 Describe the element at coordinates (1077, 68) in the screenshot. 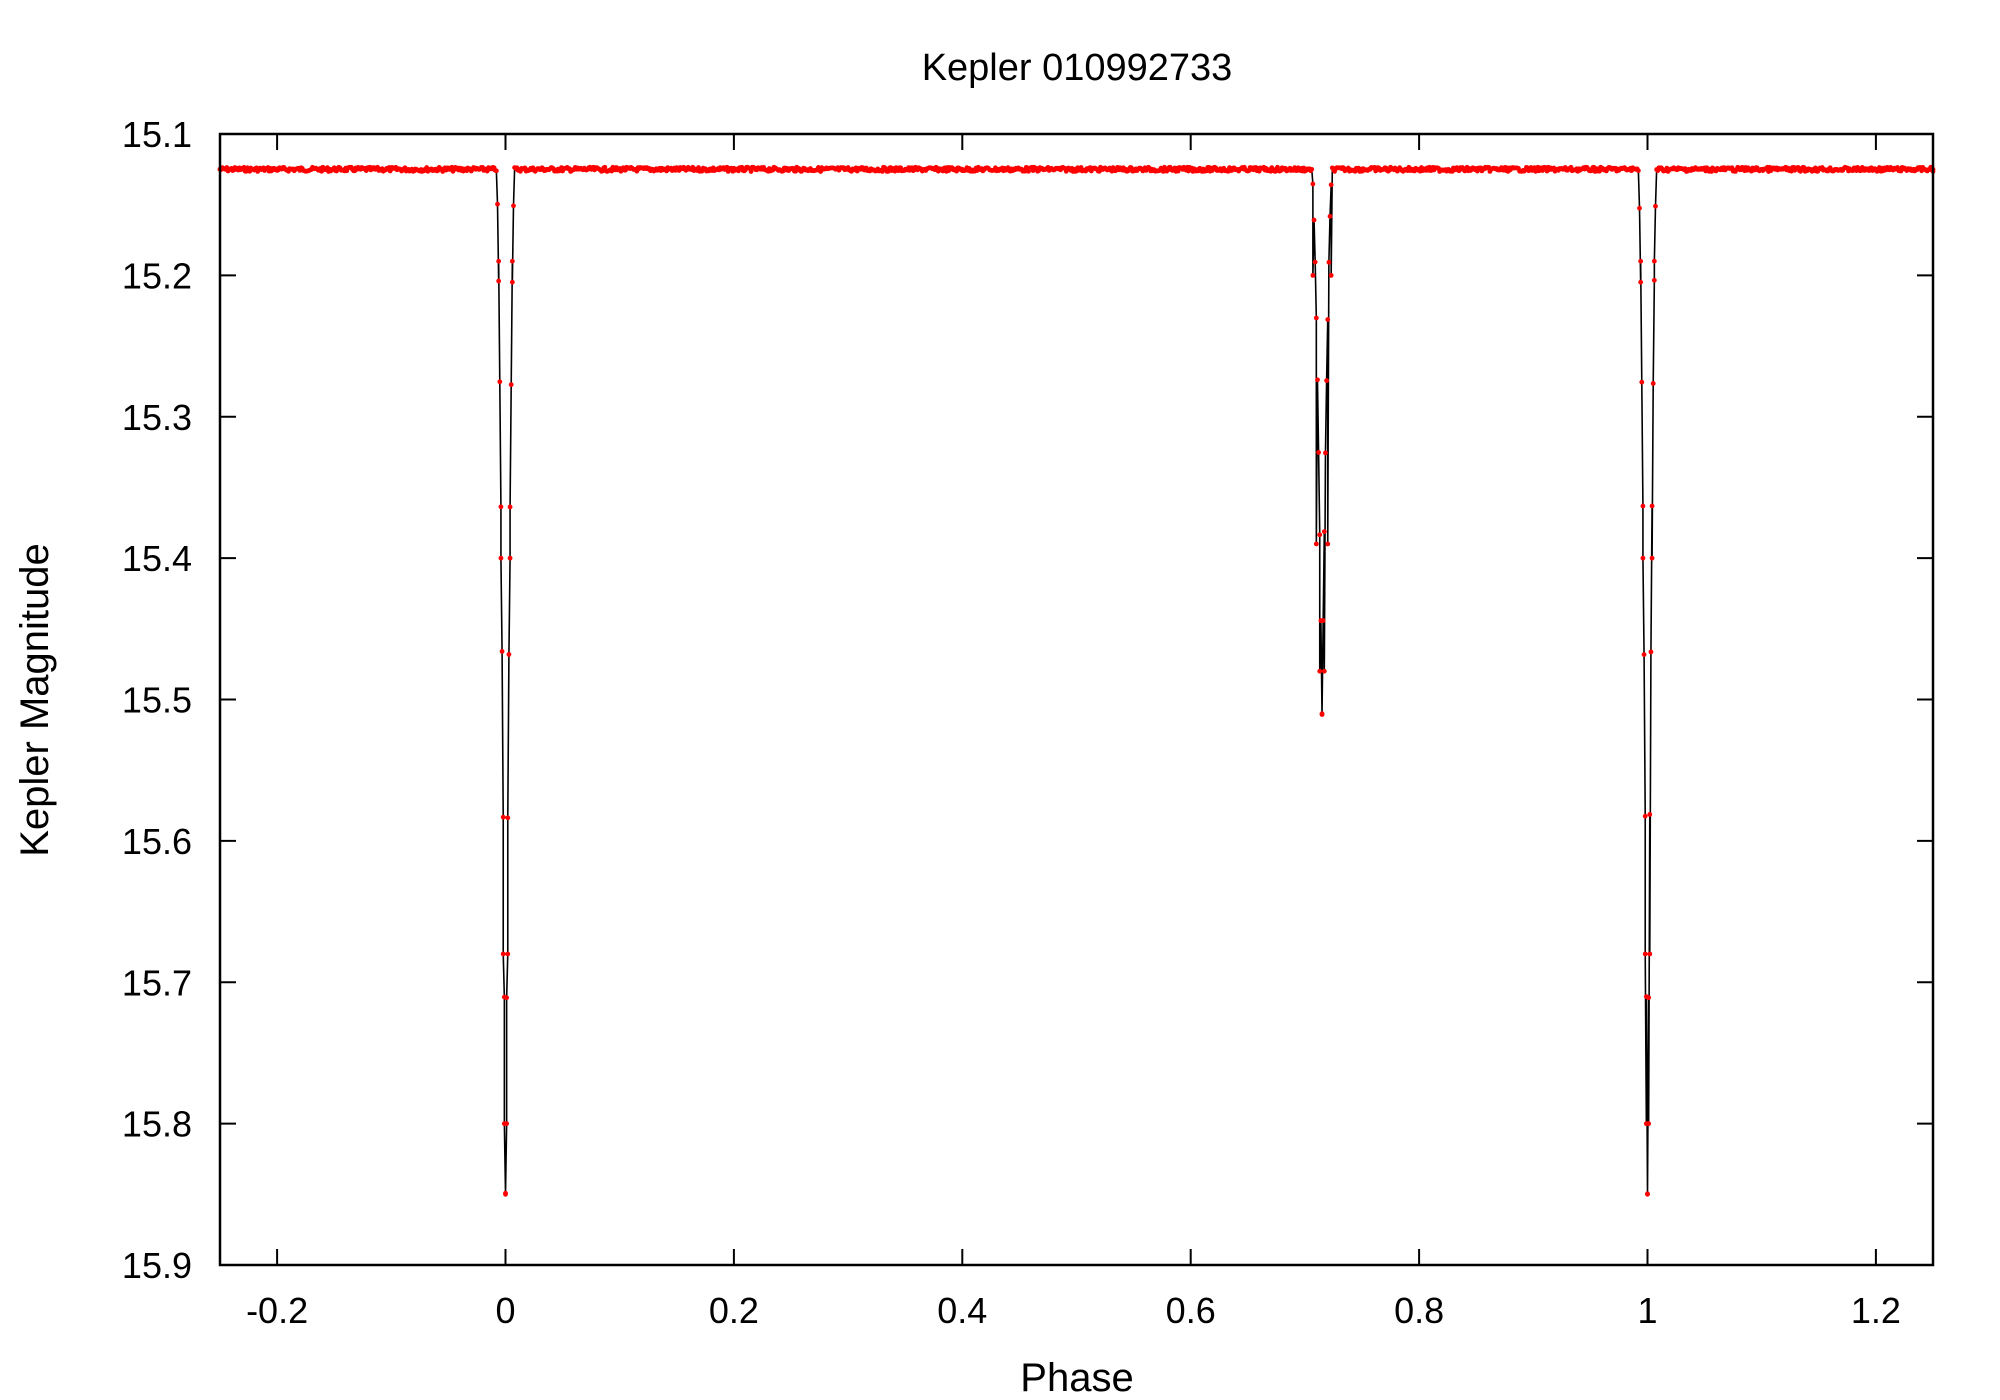

I see `chart-title: Kepler 010992733` at that location.